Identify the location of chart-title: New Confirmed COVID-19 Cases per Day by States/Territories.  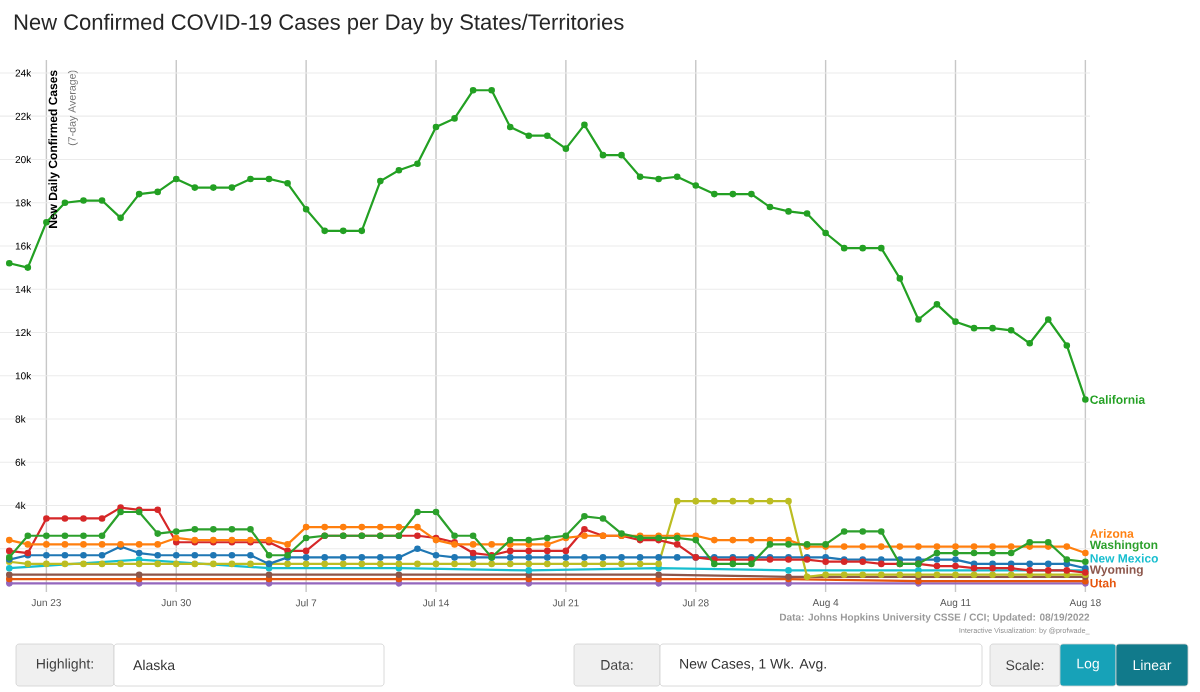
(319, 24).